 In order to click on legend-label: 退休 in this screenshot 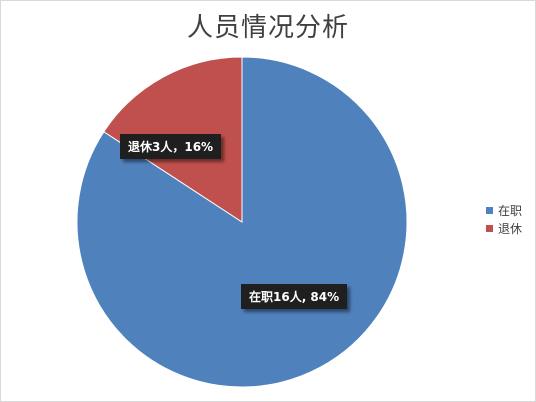, I will do `click(510, 228)`.